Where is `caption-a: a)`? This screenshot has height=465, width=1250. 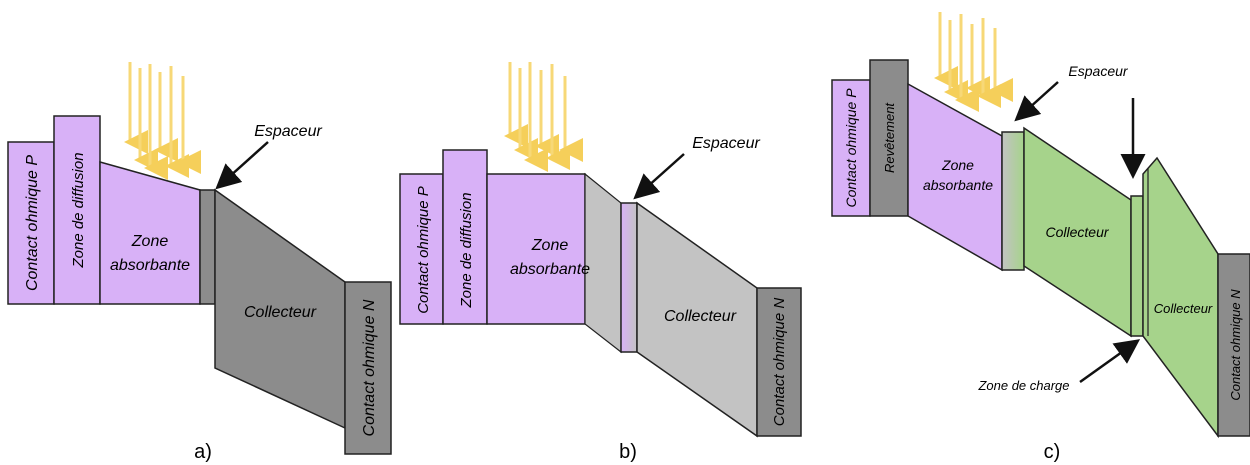 caption-a: a) is located at coordinates (203, 452).